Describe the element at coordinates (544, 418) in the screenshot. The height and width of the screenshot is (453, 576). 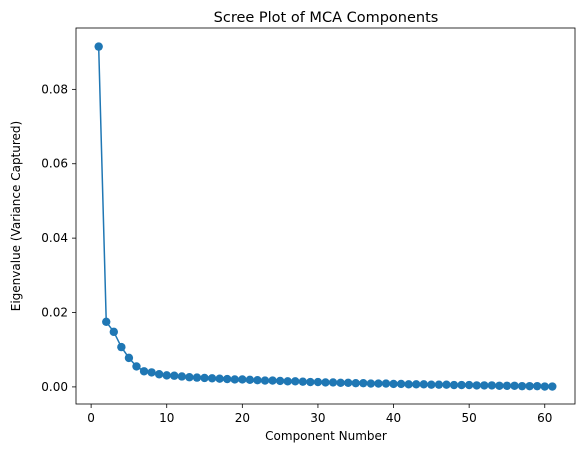
I see `x-tick-label: 60` at that location.